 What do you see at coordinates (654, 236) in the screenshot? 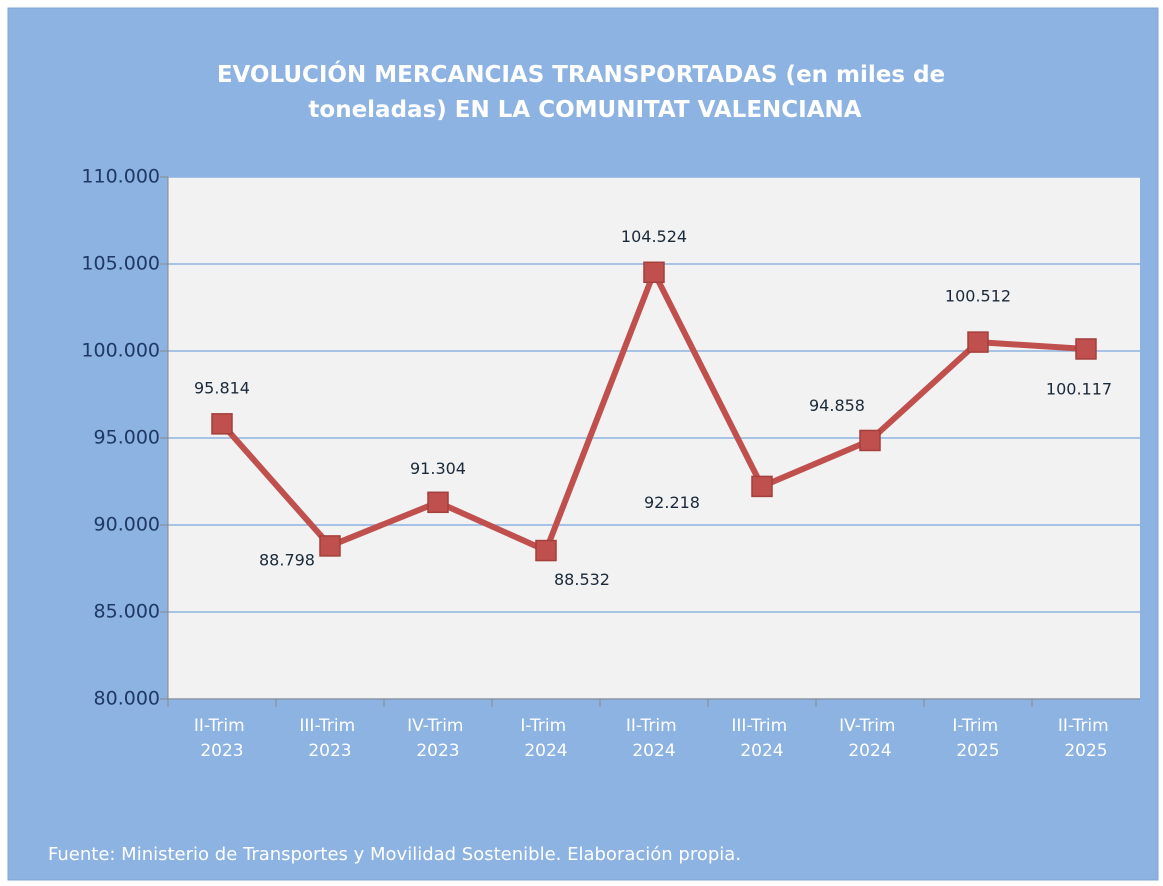
I see `data-label: 104.524` at bounding box center [654, 236].